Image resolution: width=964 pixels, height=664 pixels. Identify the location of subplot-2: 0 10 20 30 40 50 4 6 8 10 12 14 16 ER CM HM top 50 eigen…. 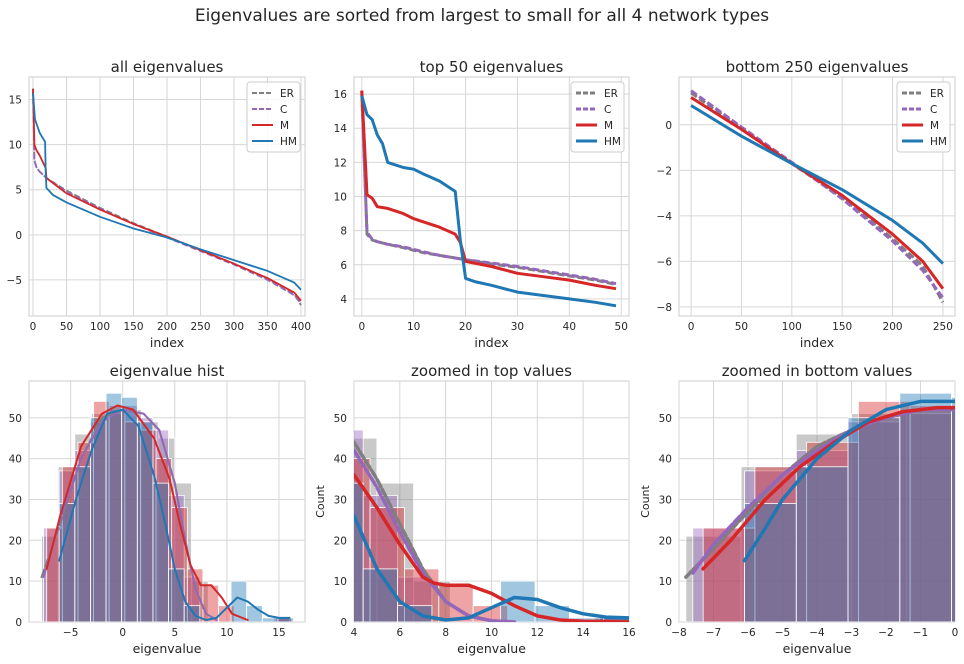
(482, 204).